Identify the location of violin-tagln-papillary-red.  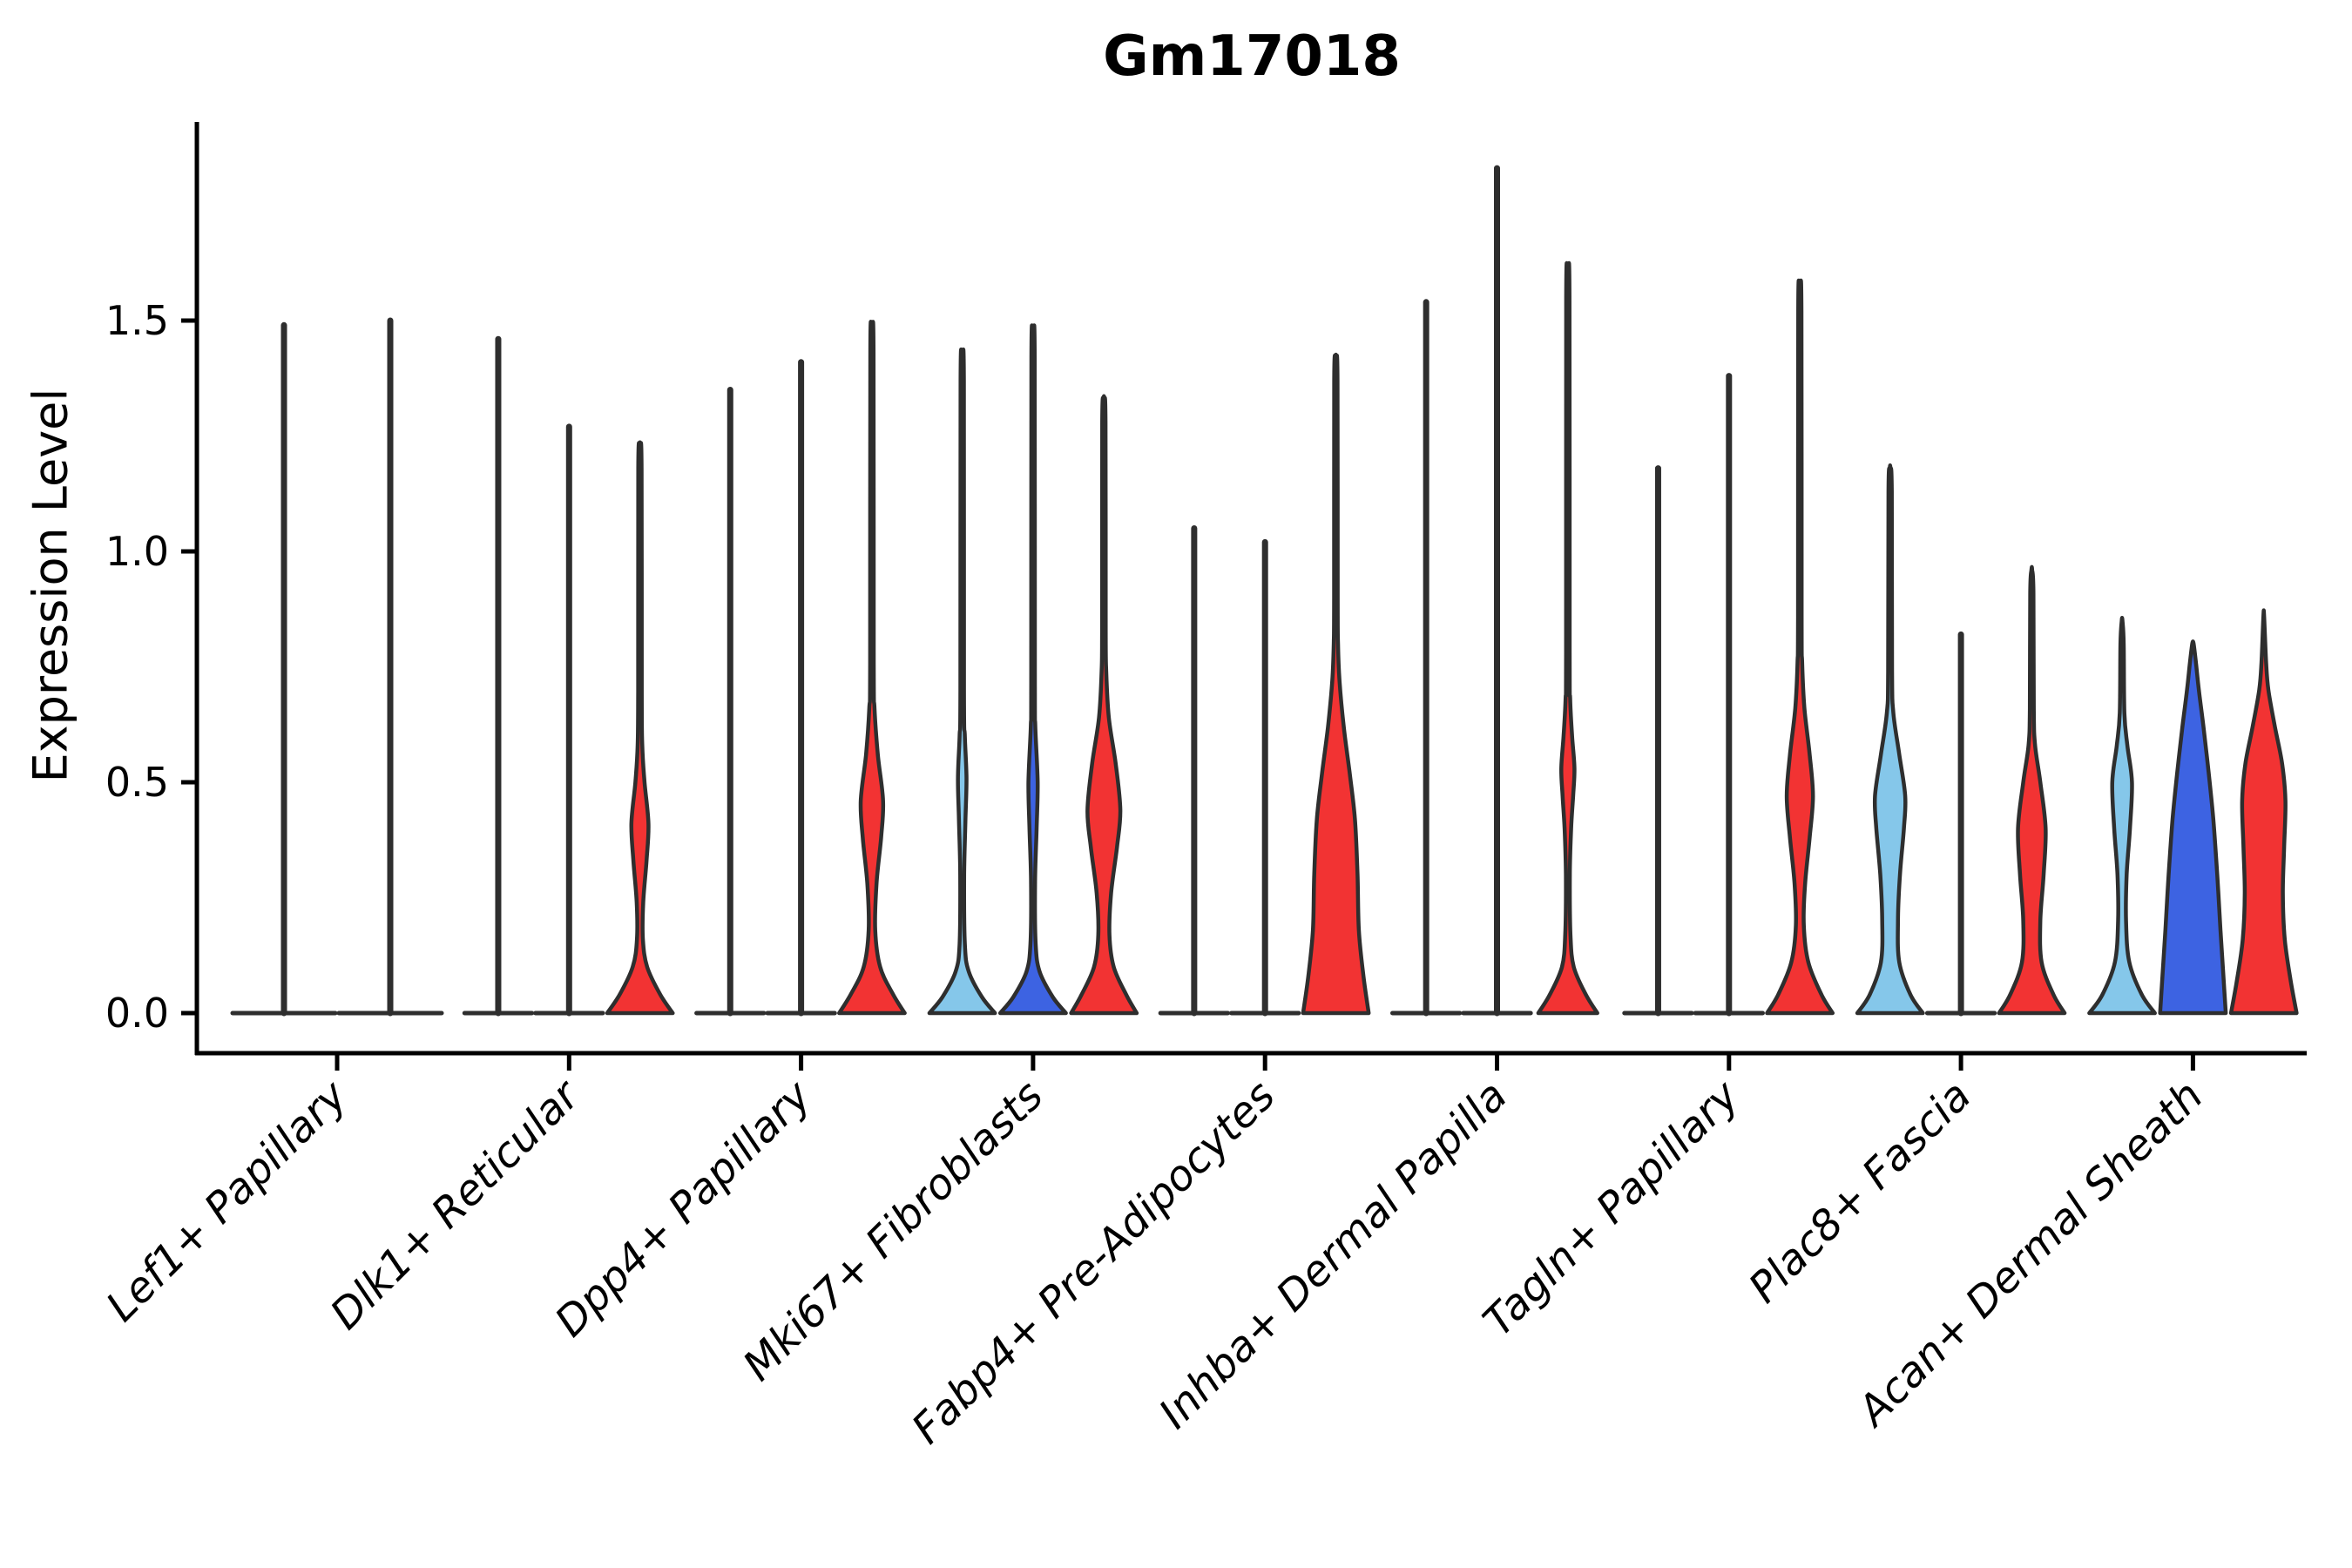
(1800, 647).